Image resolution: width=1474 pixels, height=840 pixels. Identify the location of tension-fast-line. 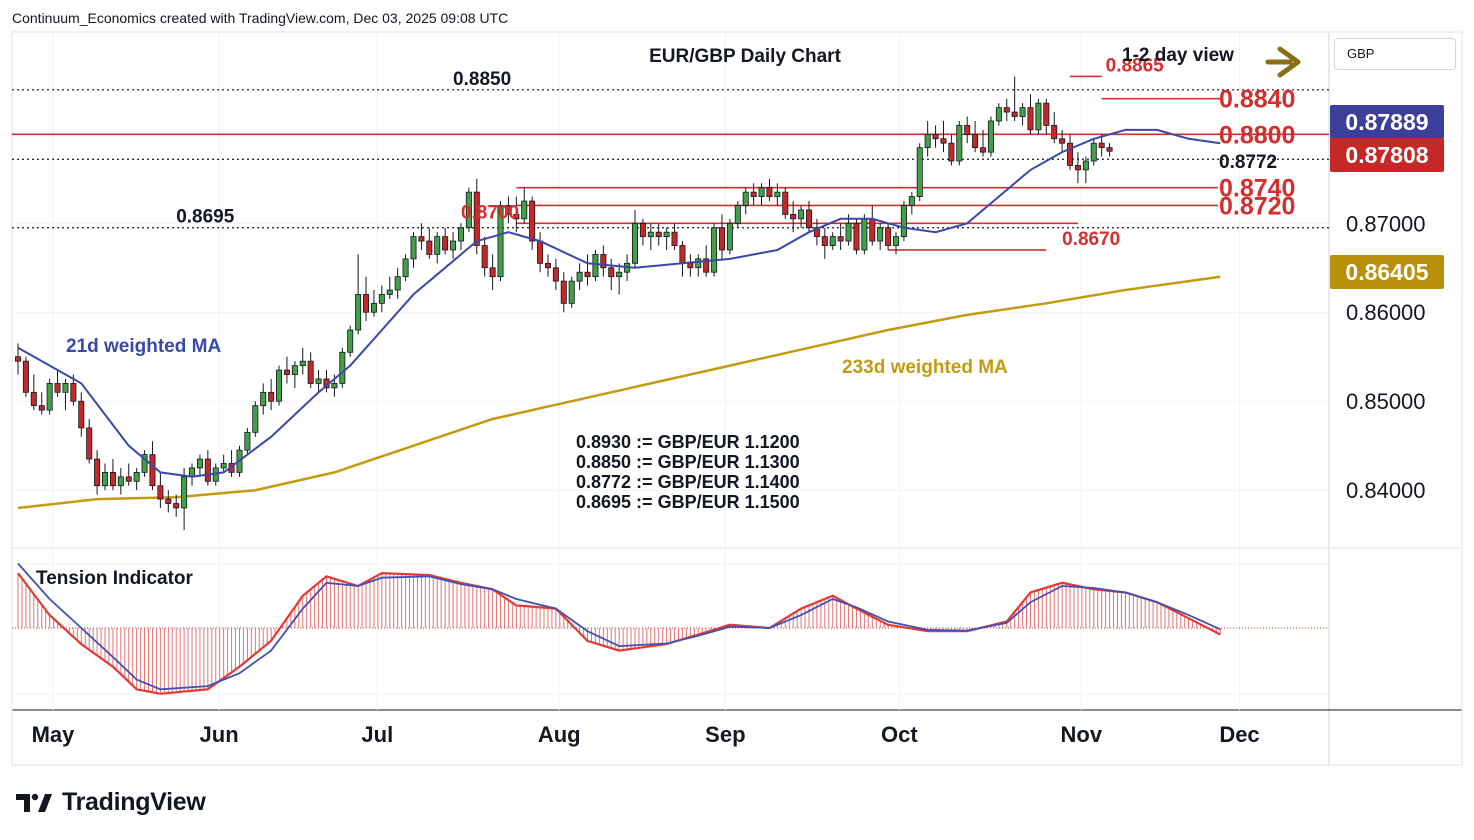
(619, 633).